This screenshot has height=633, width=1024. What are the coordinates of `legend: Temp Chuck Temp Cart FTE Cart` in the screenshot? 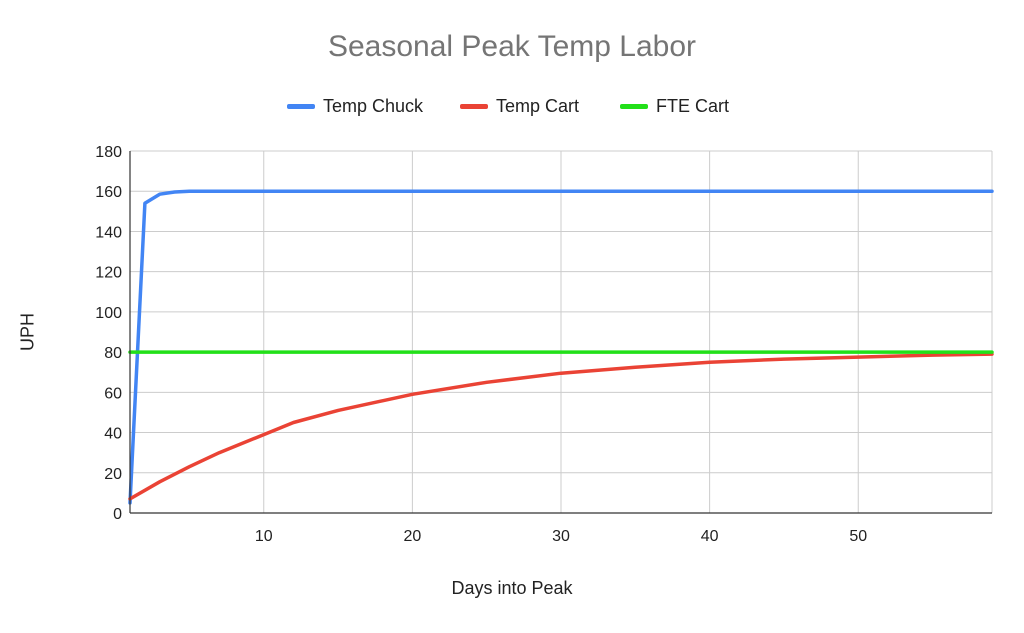 It's located at (512, 106).